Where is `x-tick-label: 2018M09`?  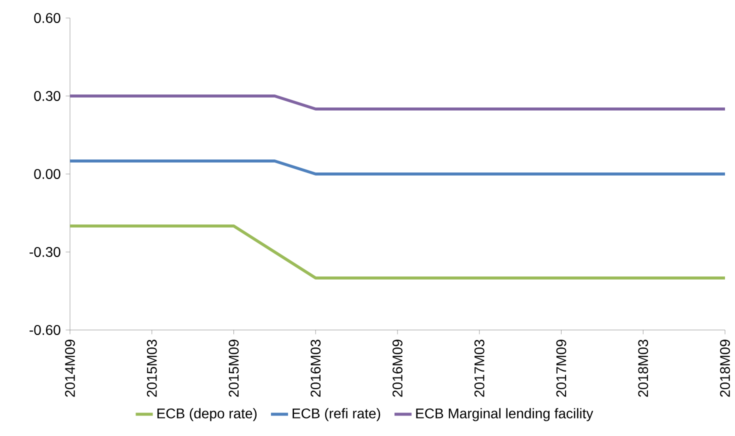 x-tick-label: 2018M09 is located at coordinates (725, 368).